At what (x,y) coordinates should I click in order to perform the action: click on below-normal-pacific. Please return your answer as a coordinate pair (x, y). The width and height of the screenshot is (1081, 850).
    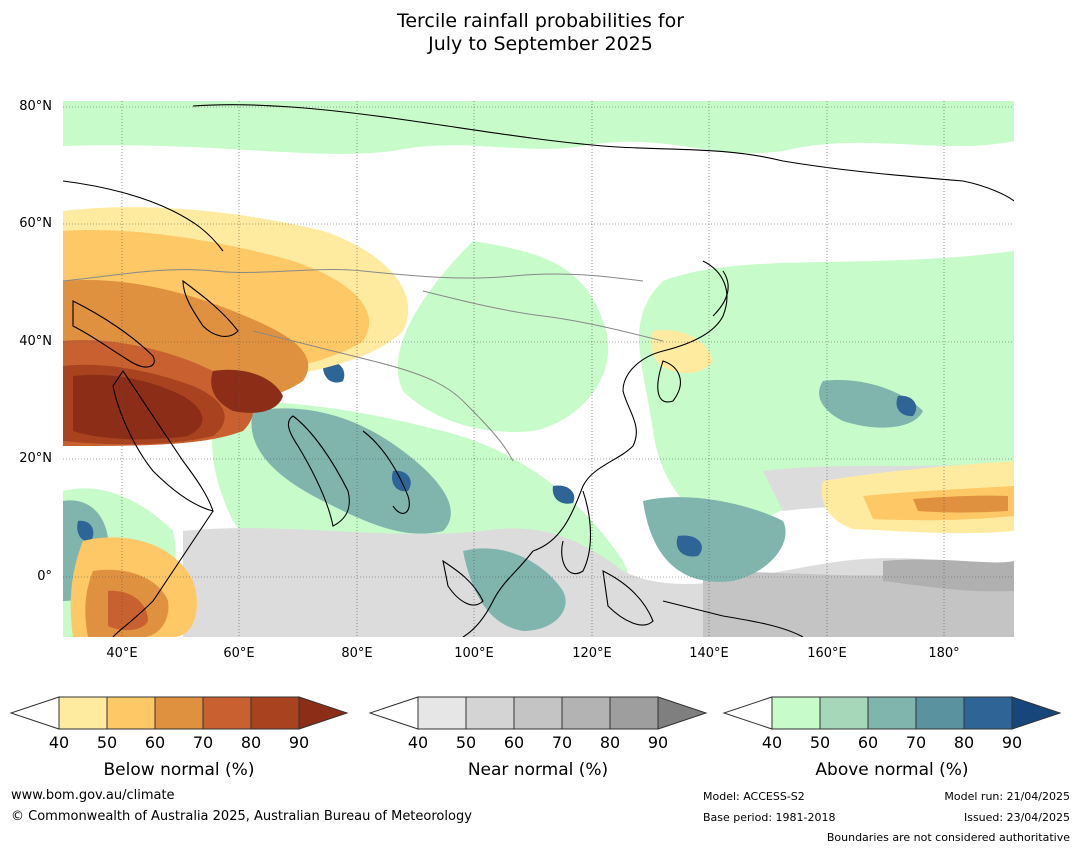
    Looking at the image, I should click on (832, 432).